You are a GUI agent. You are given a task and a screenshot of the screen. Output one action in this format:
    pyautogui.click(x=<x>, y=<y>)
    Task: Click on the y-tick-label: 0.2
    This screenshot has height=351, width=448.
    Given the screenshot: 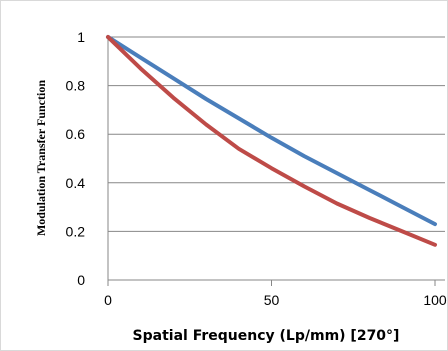 What is the action you would take?
    pyautogui.click(x=76, y=231)
    